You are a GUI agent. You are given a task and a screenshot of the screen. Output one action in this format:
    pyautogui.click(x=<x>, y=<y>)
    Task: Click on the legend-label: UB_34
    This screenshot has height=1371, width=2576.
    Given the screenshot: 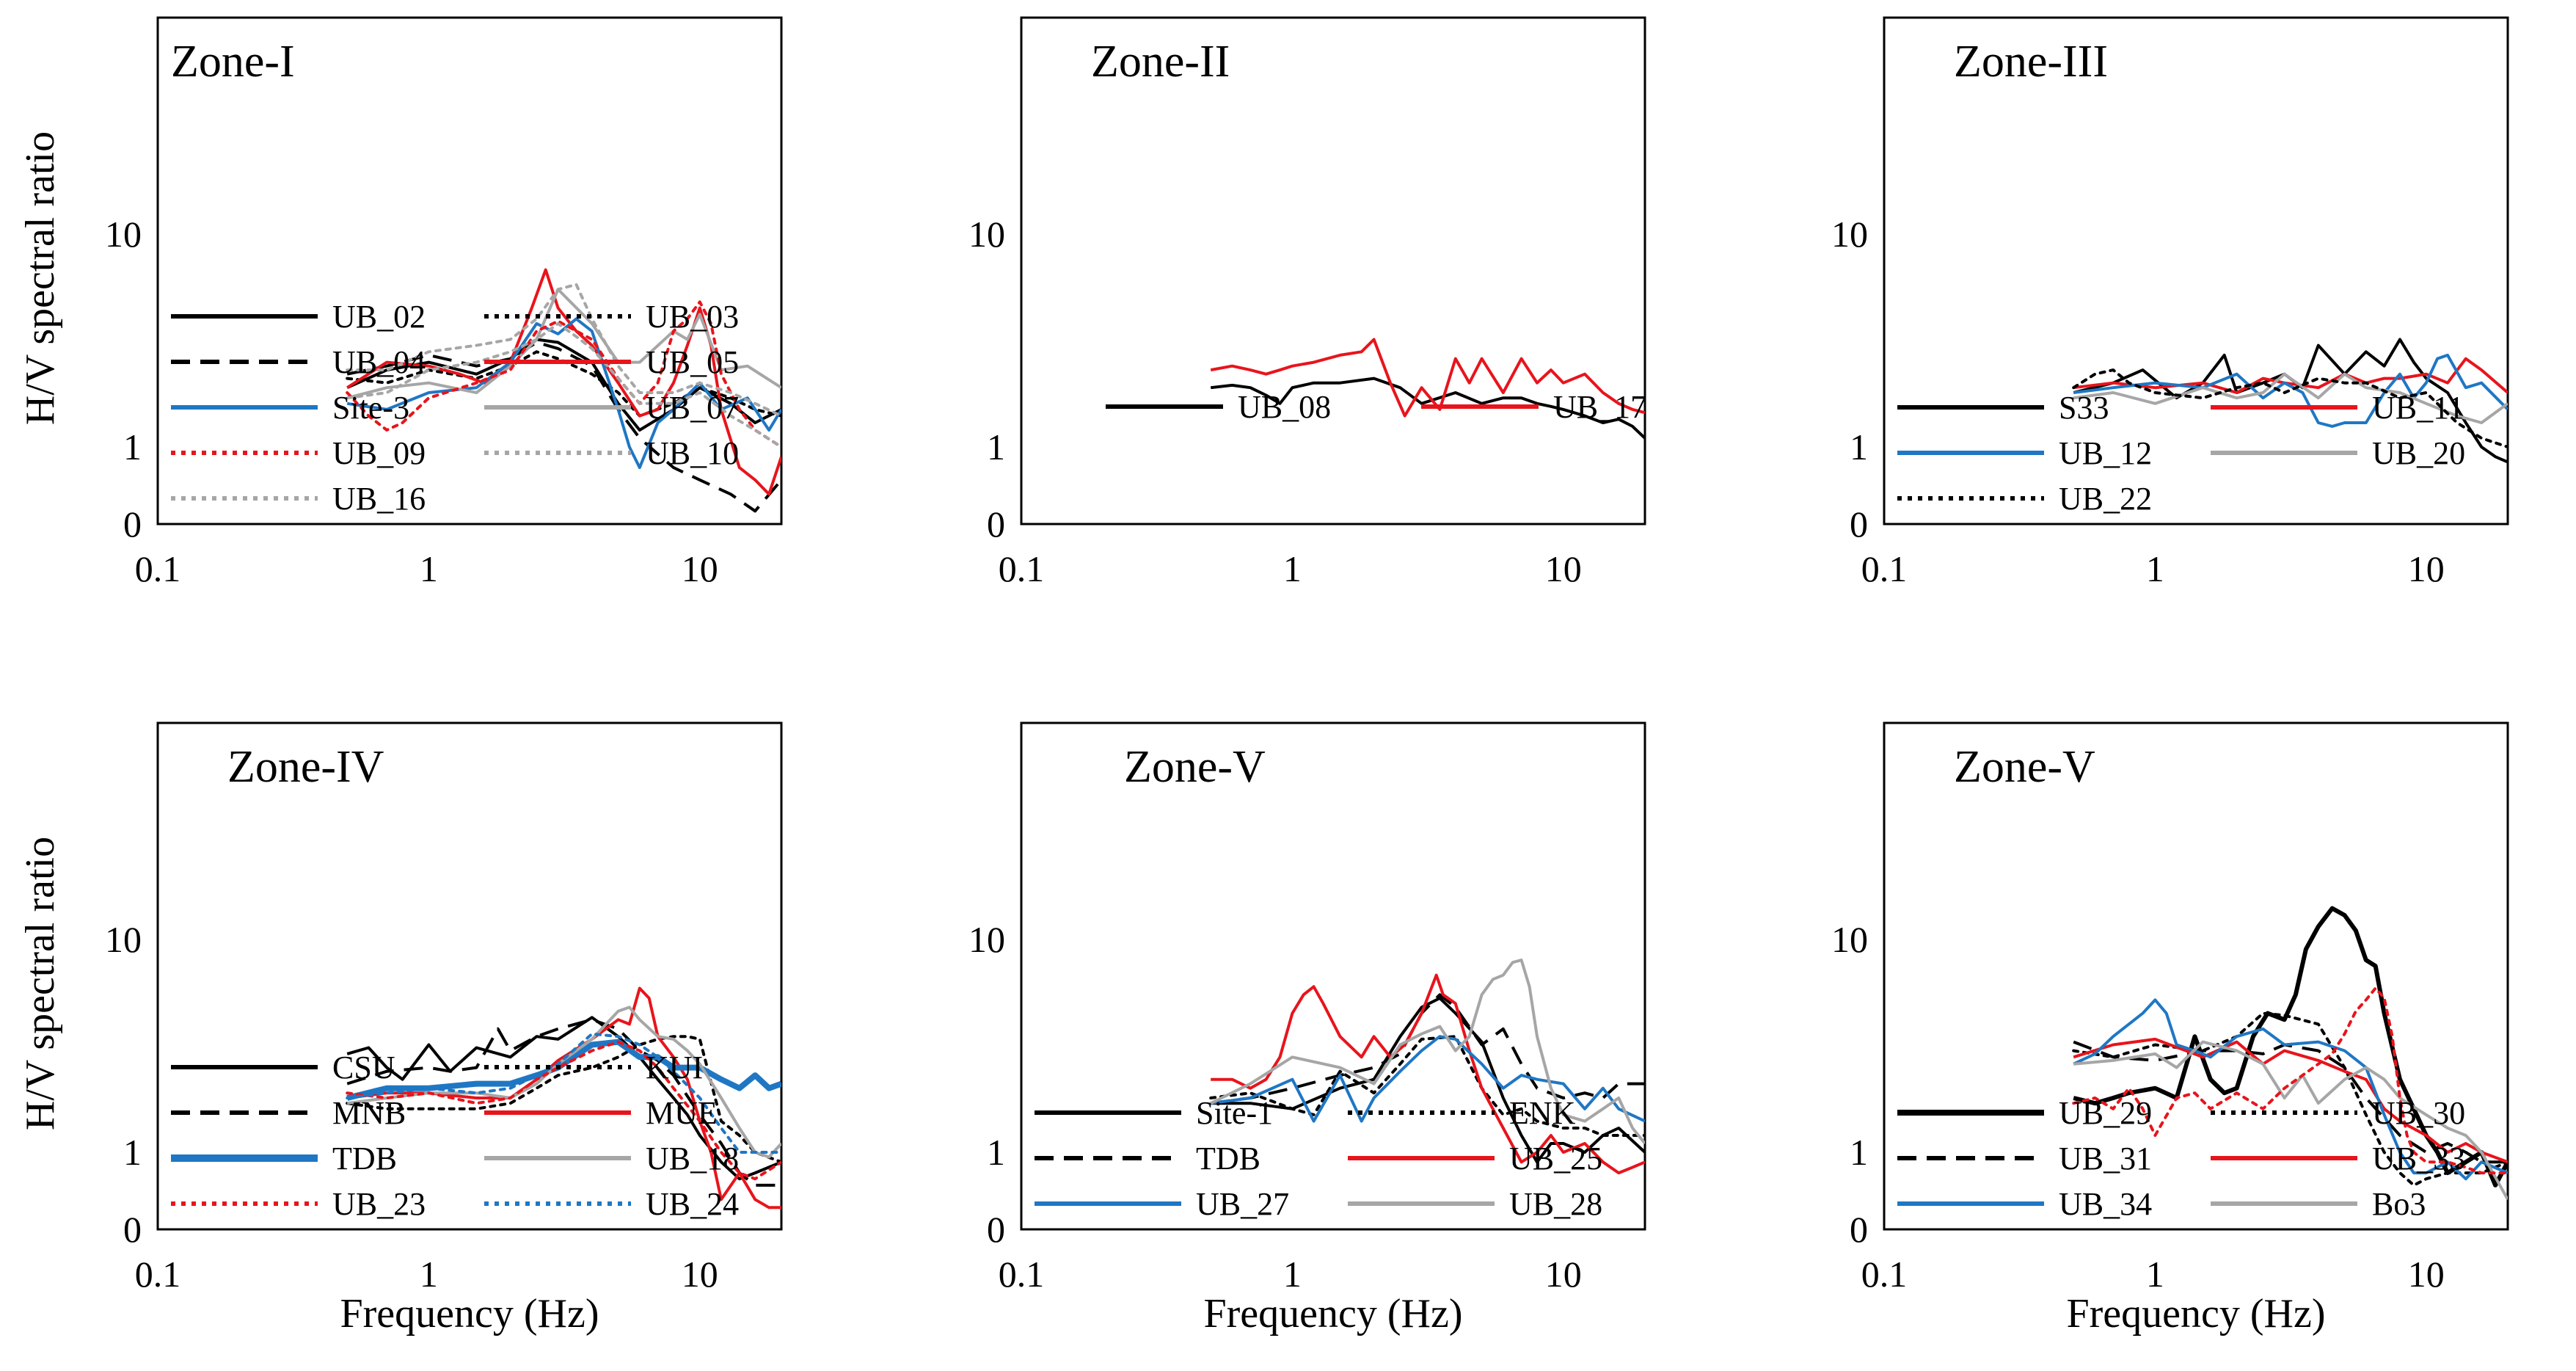 What is the action you would take?
    pyautogui.click(x=2106, y=1204)
    